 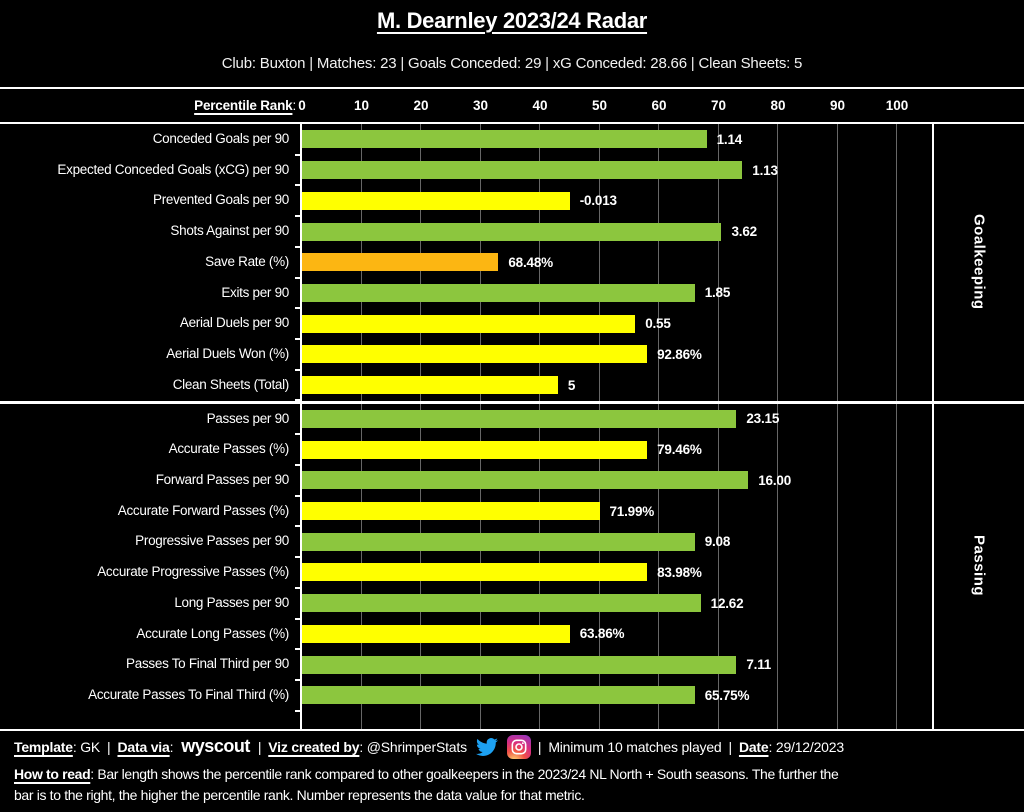 I want to click on axis-tick-label: 50, so click(x=599, y=105).